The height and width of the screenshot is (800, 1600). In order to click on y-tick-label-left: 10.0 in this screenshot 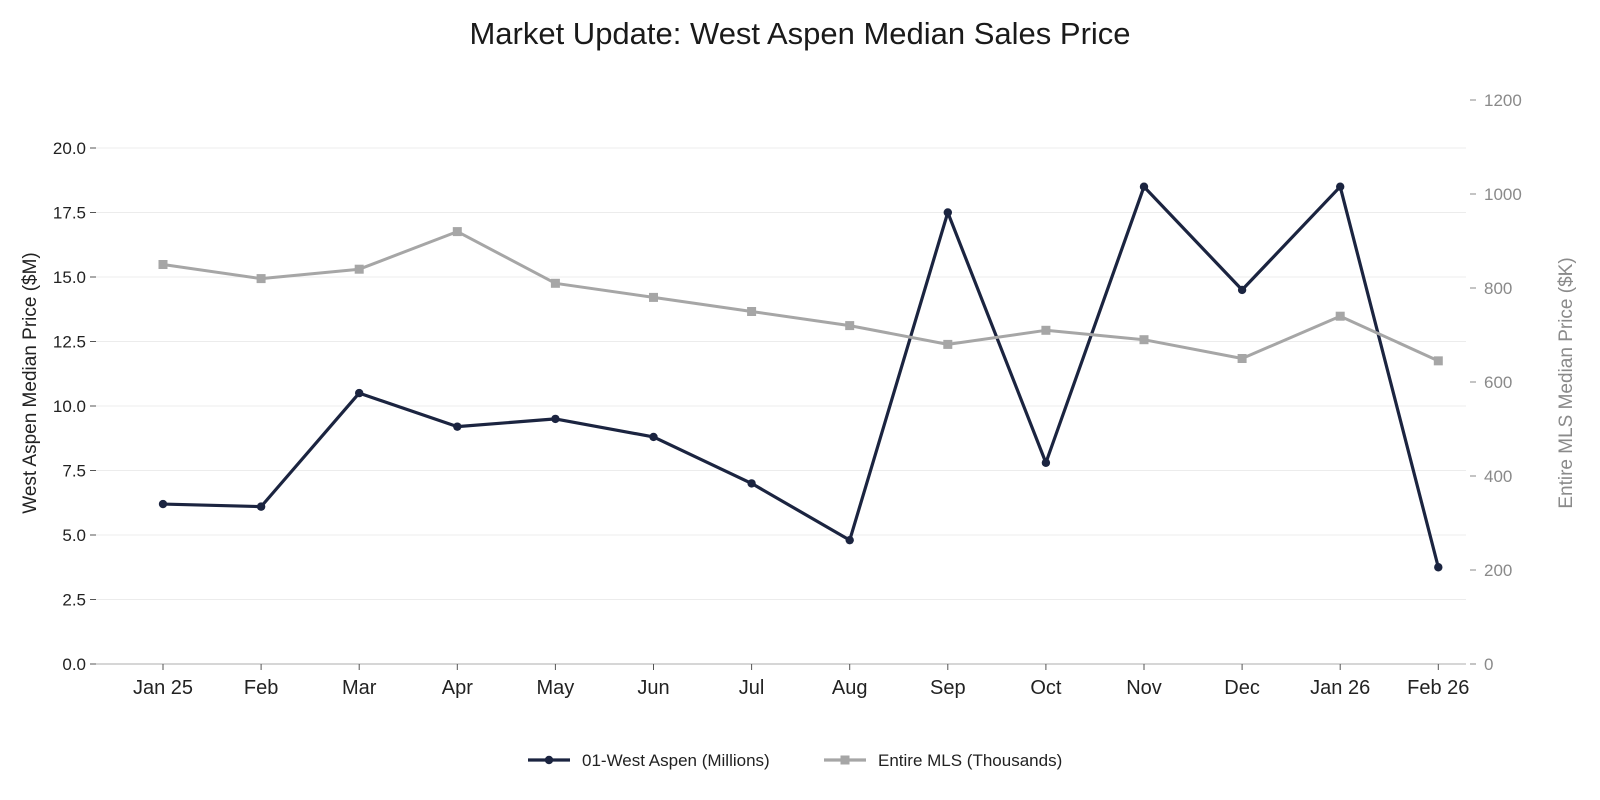, I will do `click(69, 406)`.